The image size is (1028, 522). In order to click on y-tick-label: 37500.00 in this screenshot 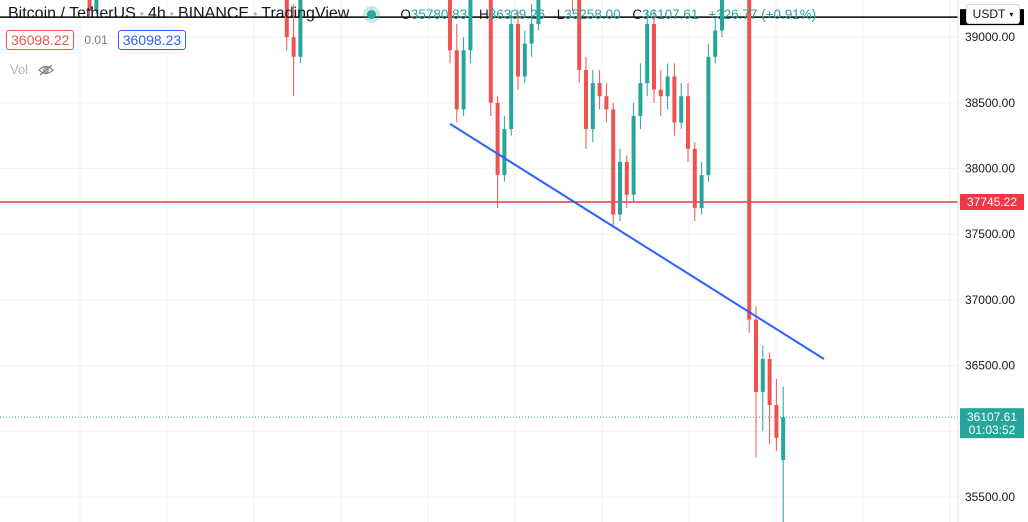, I will do `click(990, 234)`.